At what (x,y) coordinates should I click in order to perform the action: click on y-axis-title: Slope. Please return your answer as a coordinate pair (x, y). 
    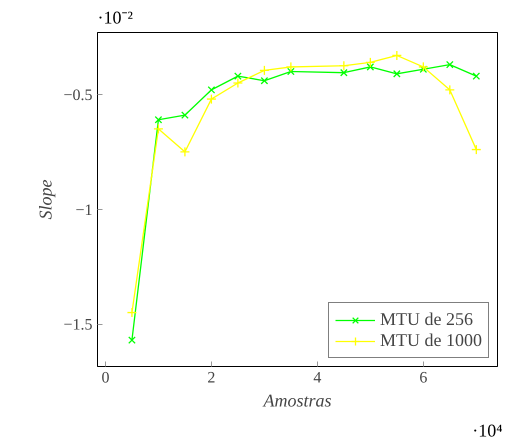
    Looking at the image, I should click on (45, 199).